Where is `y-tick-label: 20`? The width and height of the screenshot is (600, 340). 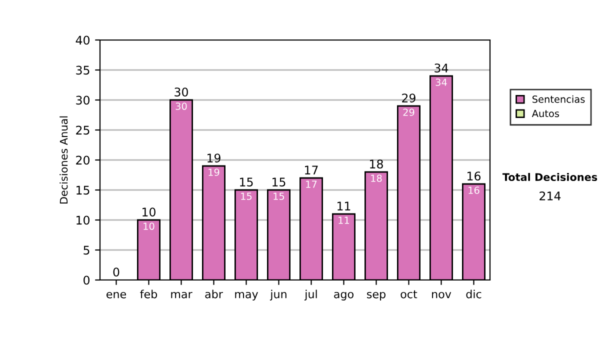
y-tick-label: 20 is located at coordinates (83, 160).